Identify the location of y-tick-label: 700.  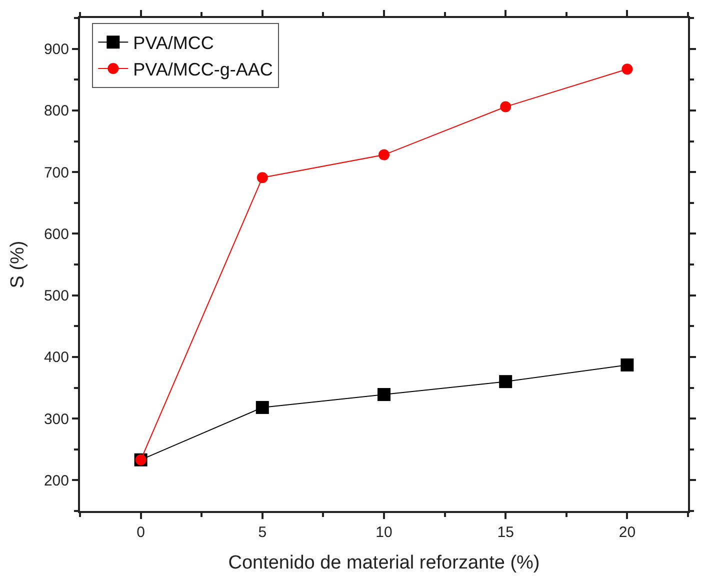
(56, 173).